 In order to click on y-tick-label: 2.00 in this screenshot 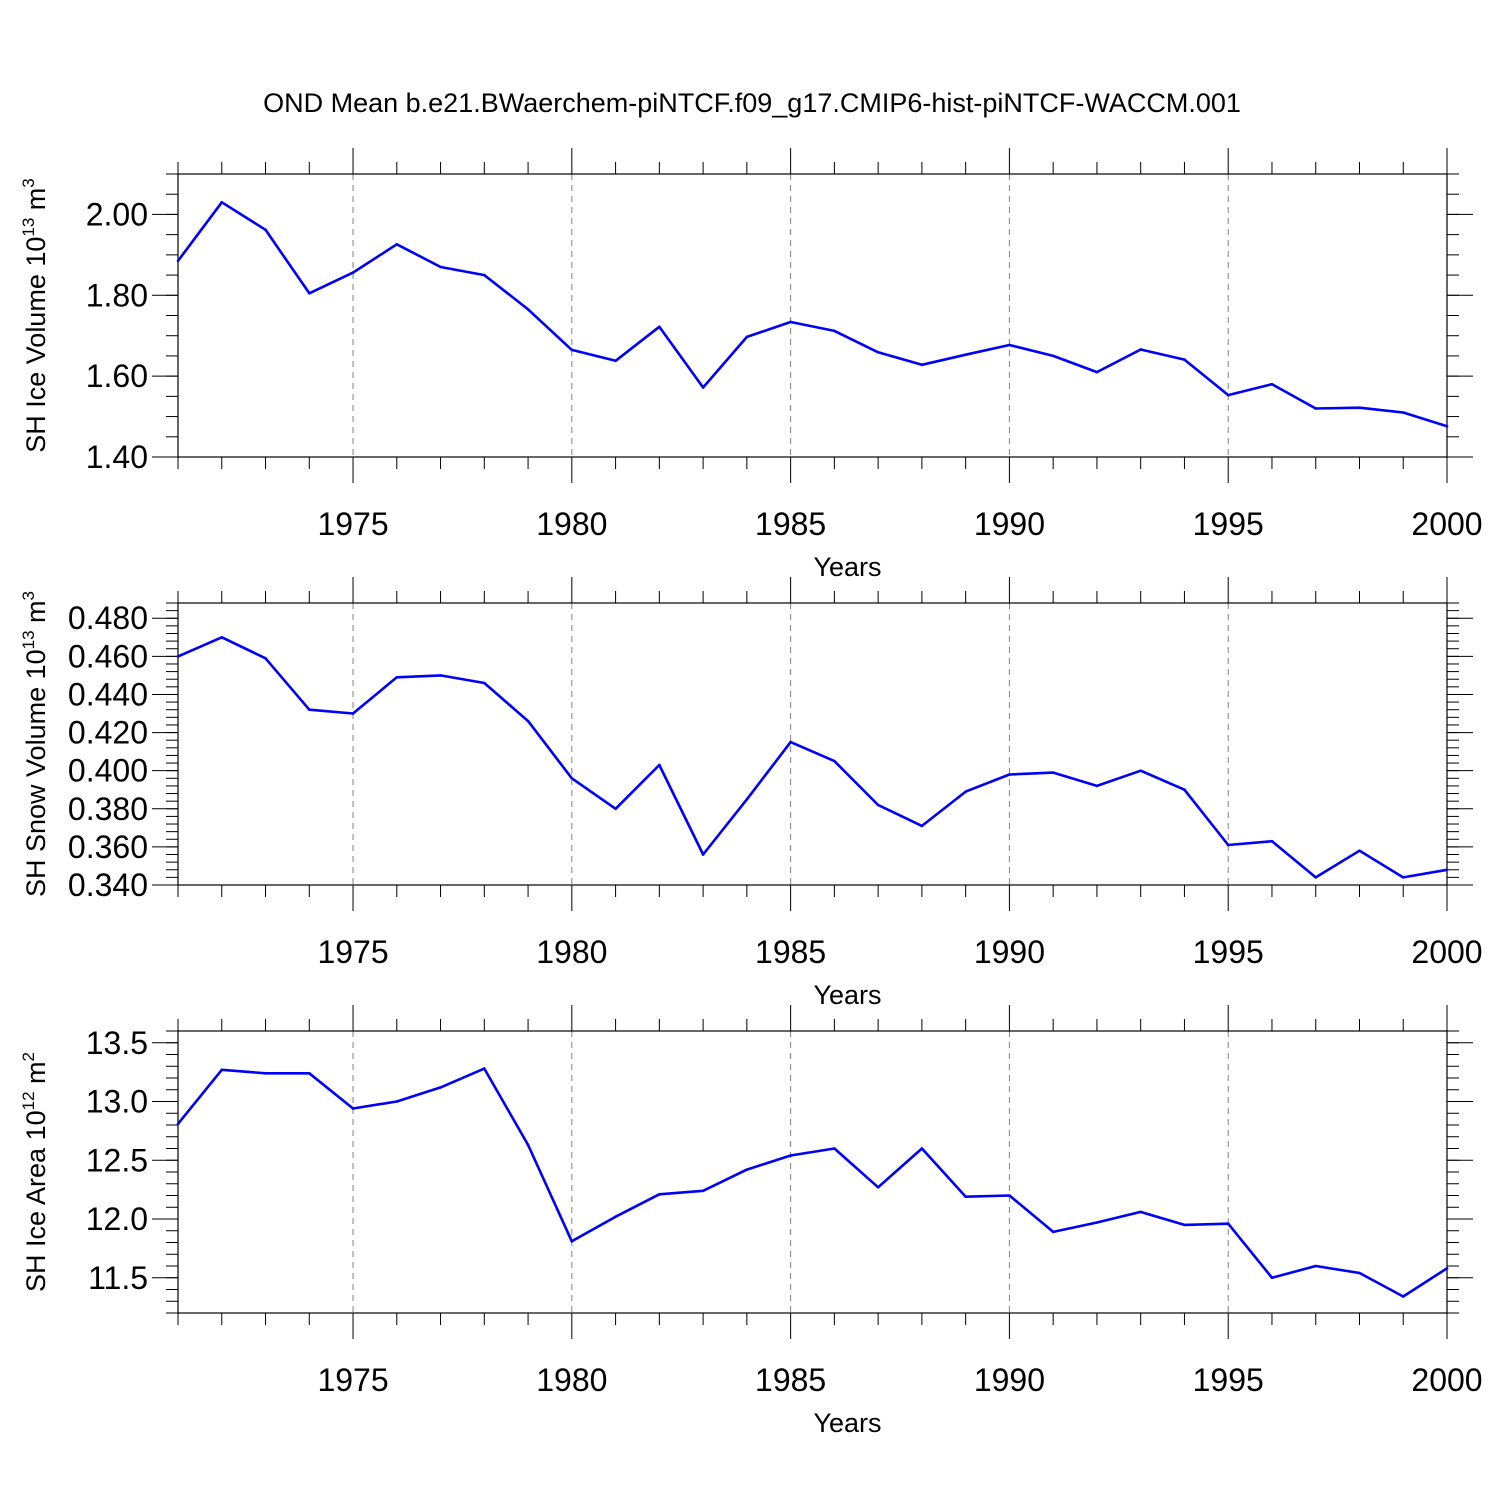, I will do `click(117, 214)`.